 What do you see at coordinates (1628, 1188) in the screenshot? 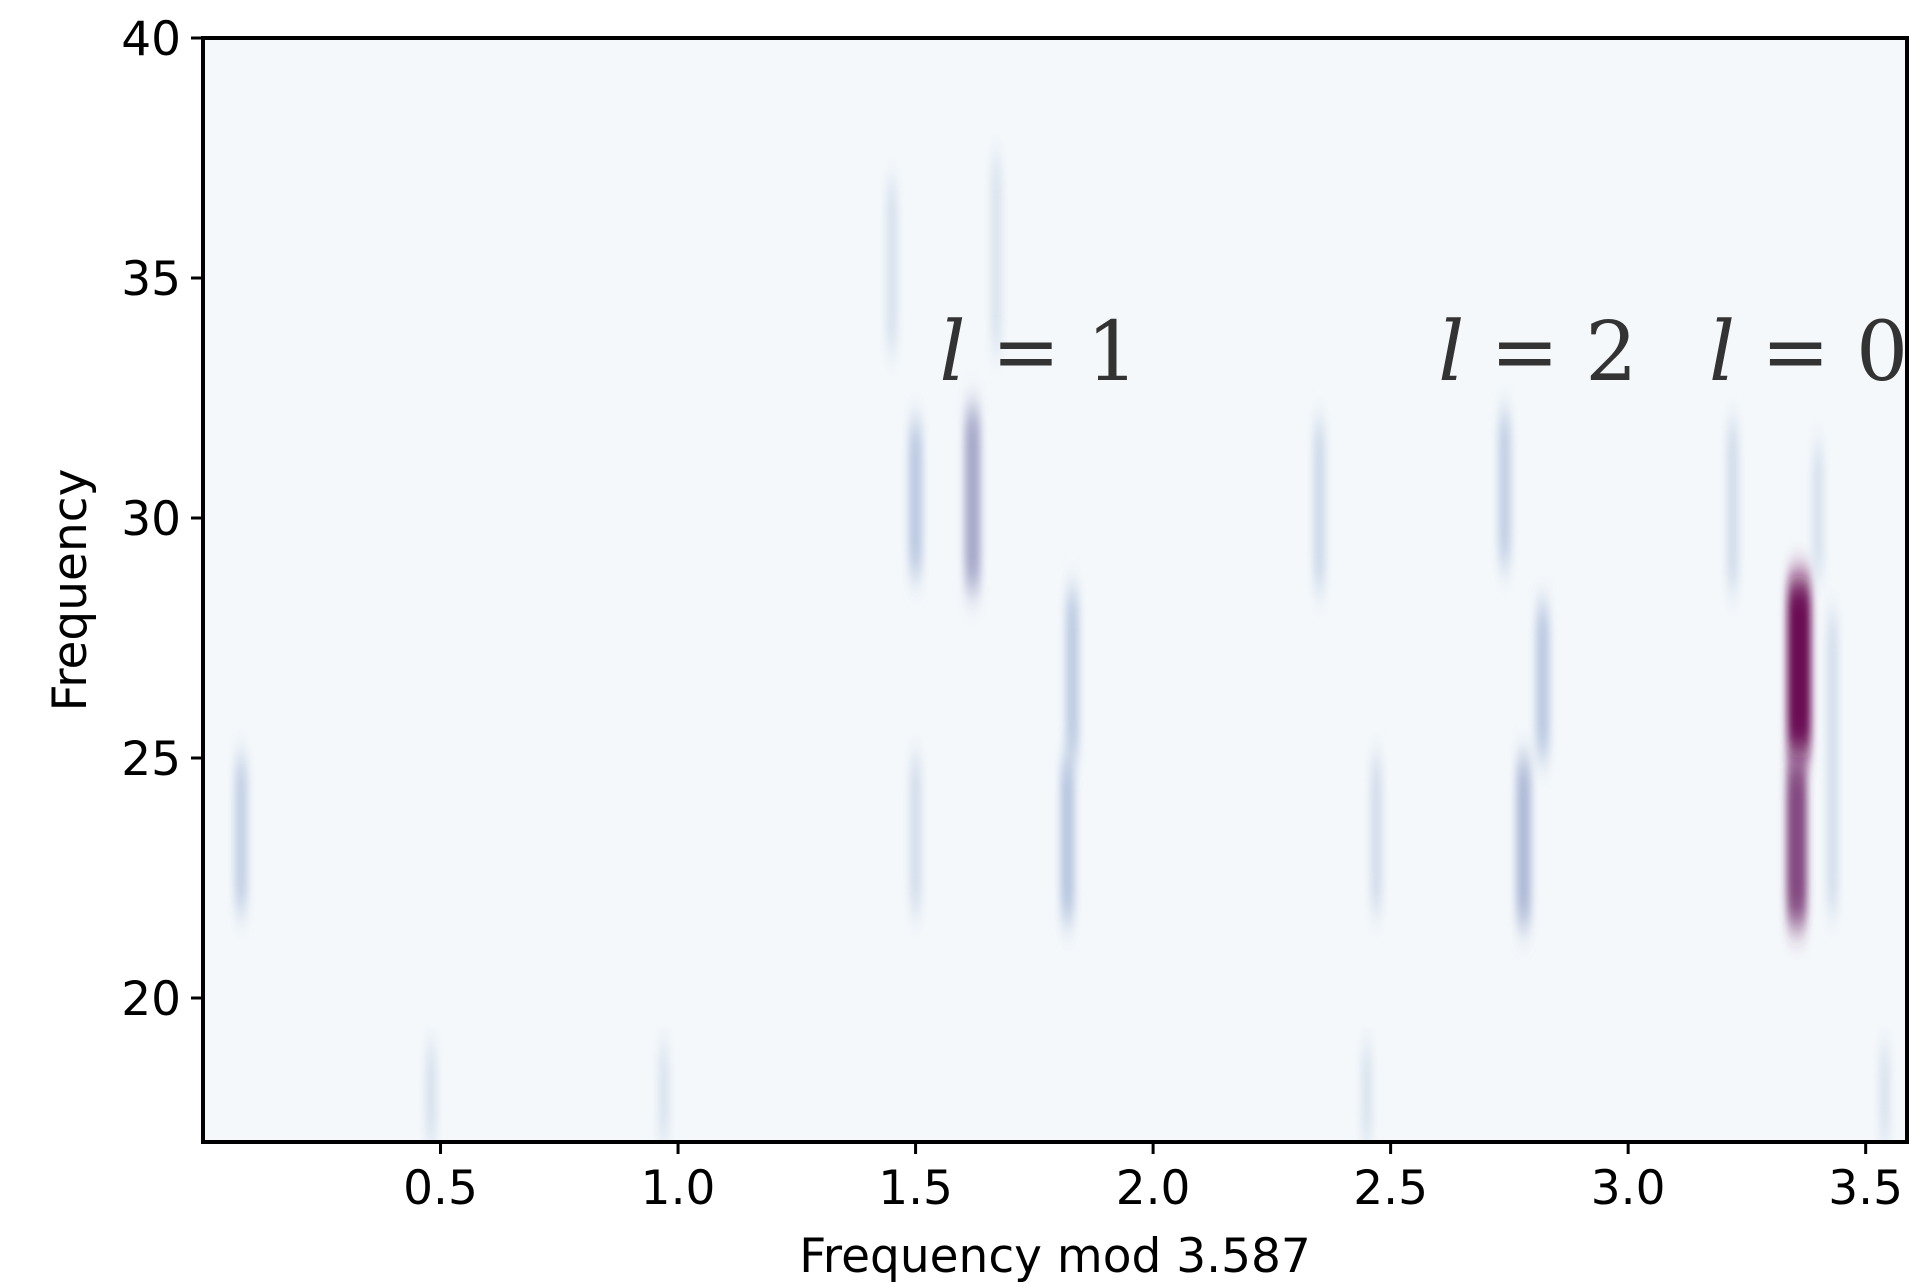
I see `x-tick-label: 3.0` at bounding box center [1628, 1188].